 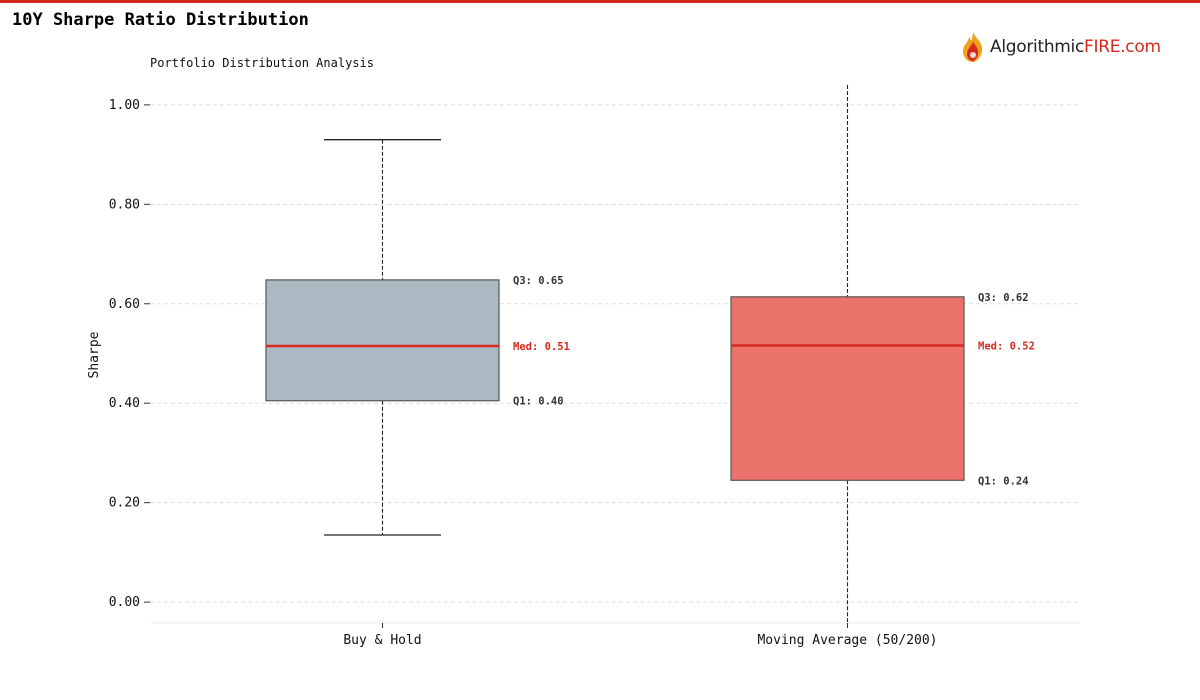 What do you see at coordinates (124, 403) in the screenshot?
I see `y-tick-label: 0.40` at bounding box center [124, 403].